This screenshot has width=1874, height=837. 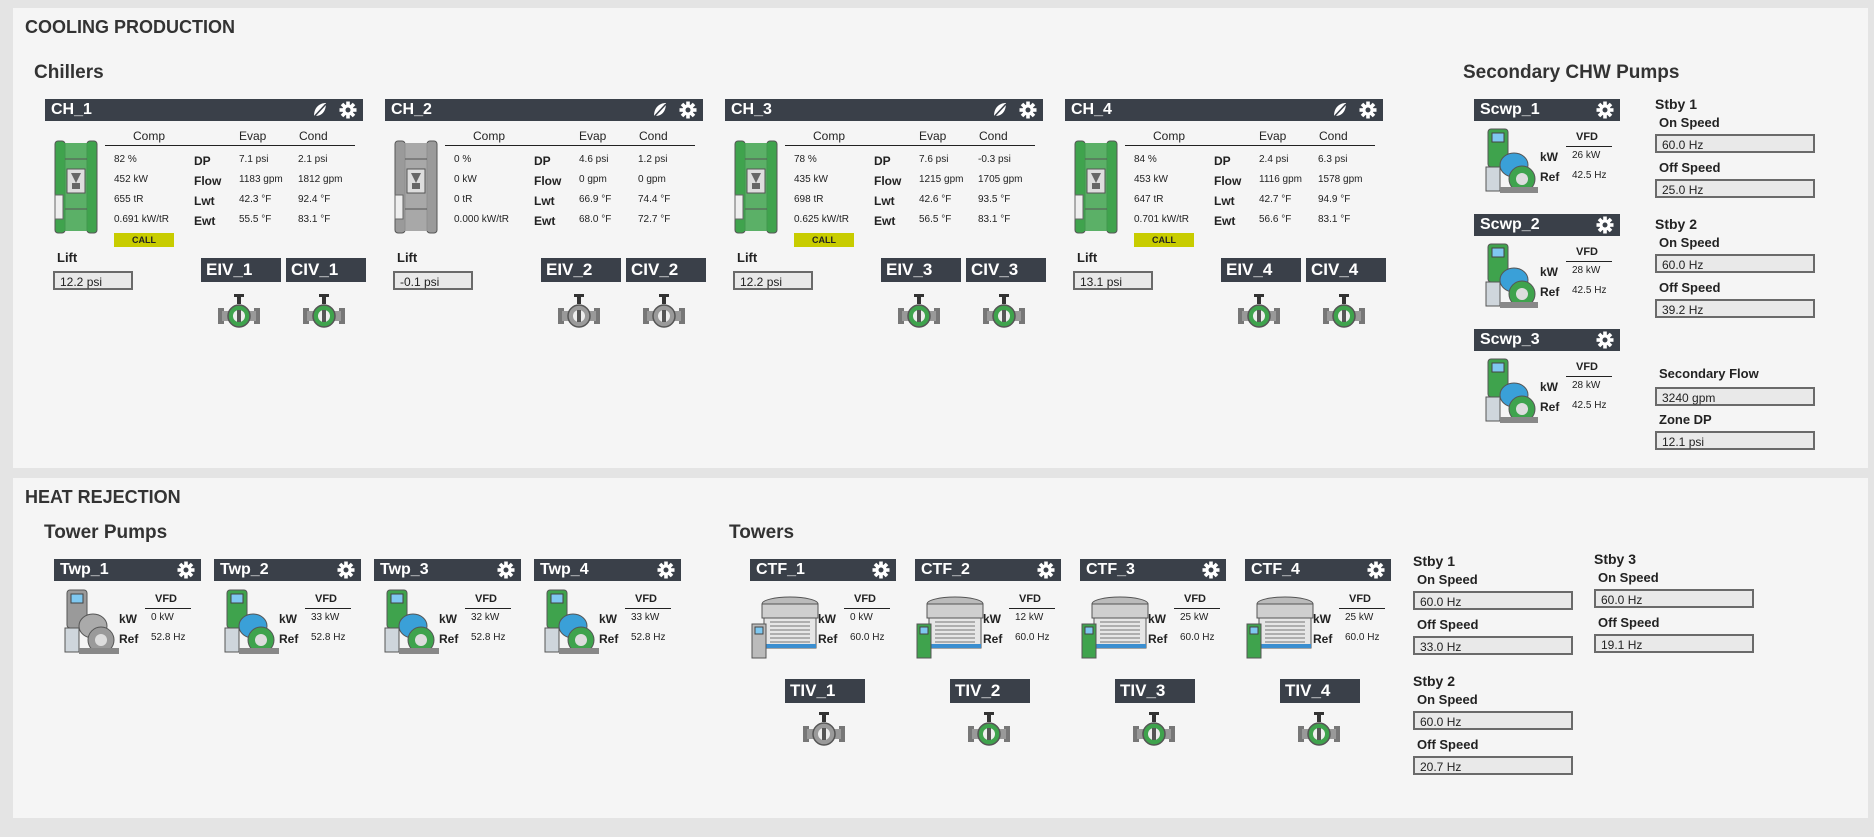 What do you see at coordinates (666, 270) in the screenshot?
I see `chiller-2-civ-label: CIV_2` at bounding box center [666, 270].